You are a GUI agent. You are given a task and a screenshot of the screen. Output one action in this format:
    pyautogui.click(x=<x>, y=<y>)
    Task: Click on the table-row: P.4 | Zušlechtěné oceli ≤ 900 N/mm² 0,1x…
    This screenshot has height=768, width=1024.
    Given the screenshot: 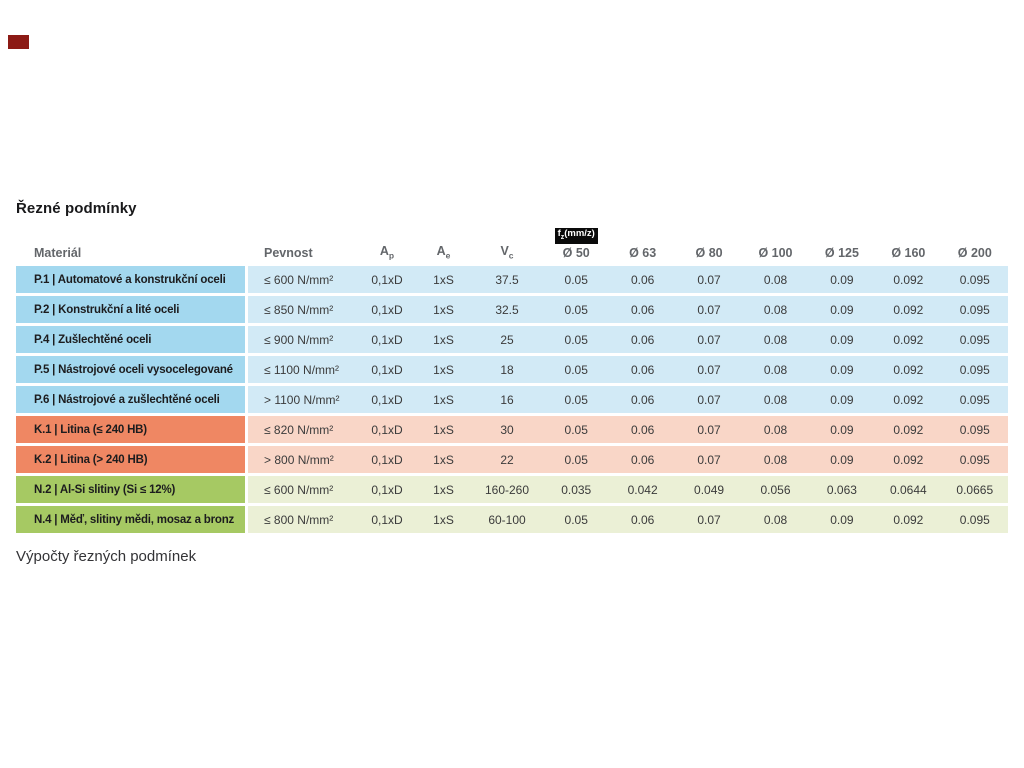 What is the action you would take?
    pyautogui.click(x=512, y=339)
    